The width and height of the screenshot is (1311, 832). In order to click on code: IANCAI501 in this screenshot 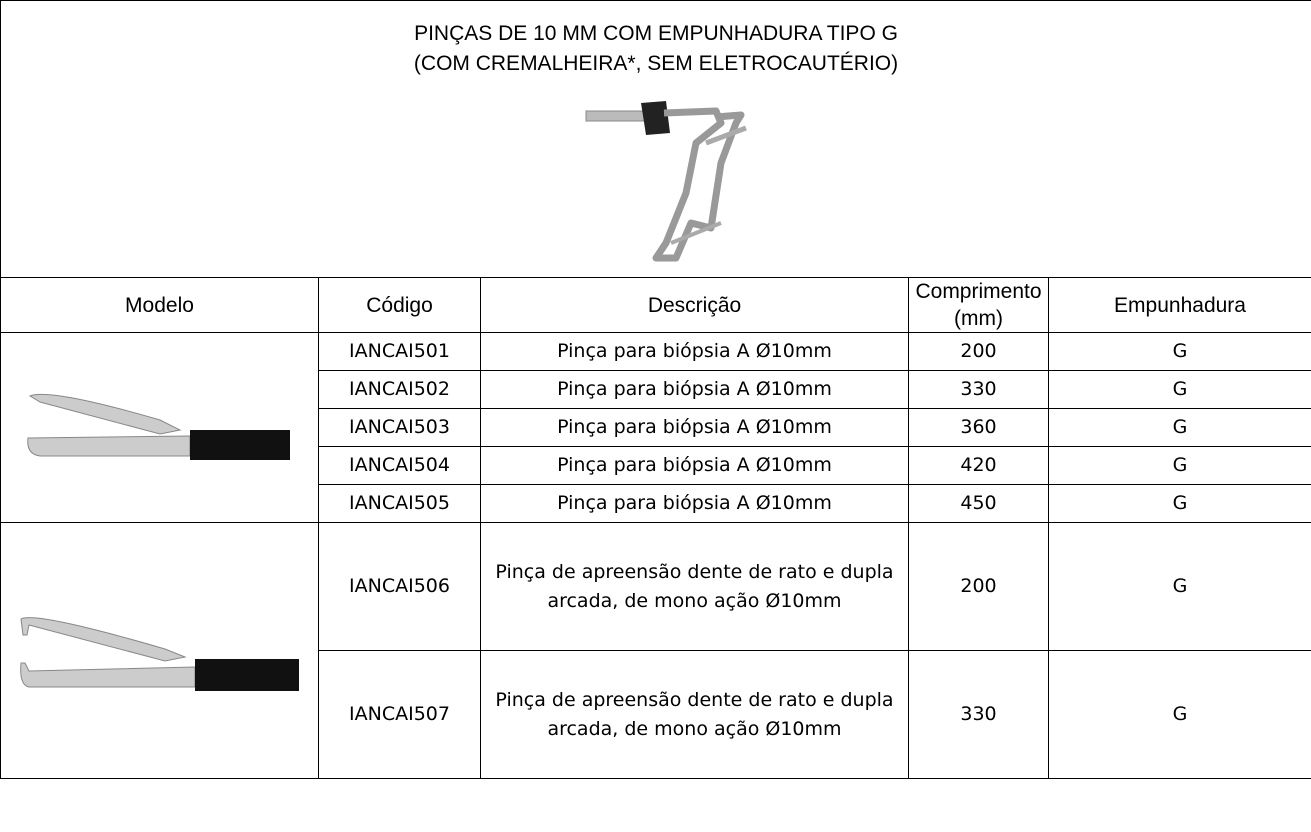, I will do `click(399, 351)`.